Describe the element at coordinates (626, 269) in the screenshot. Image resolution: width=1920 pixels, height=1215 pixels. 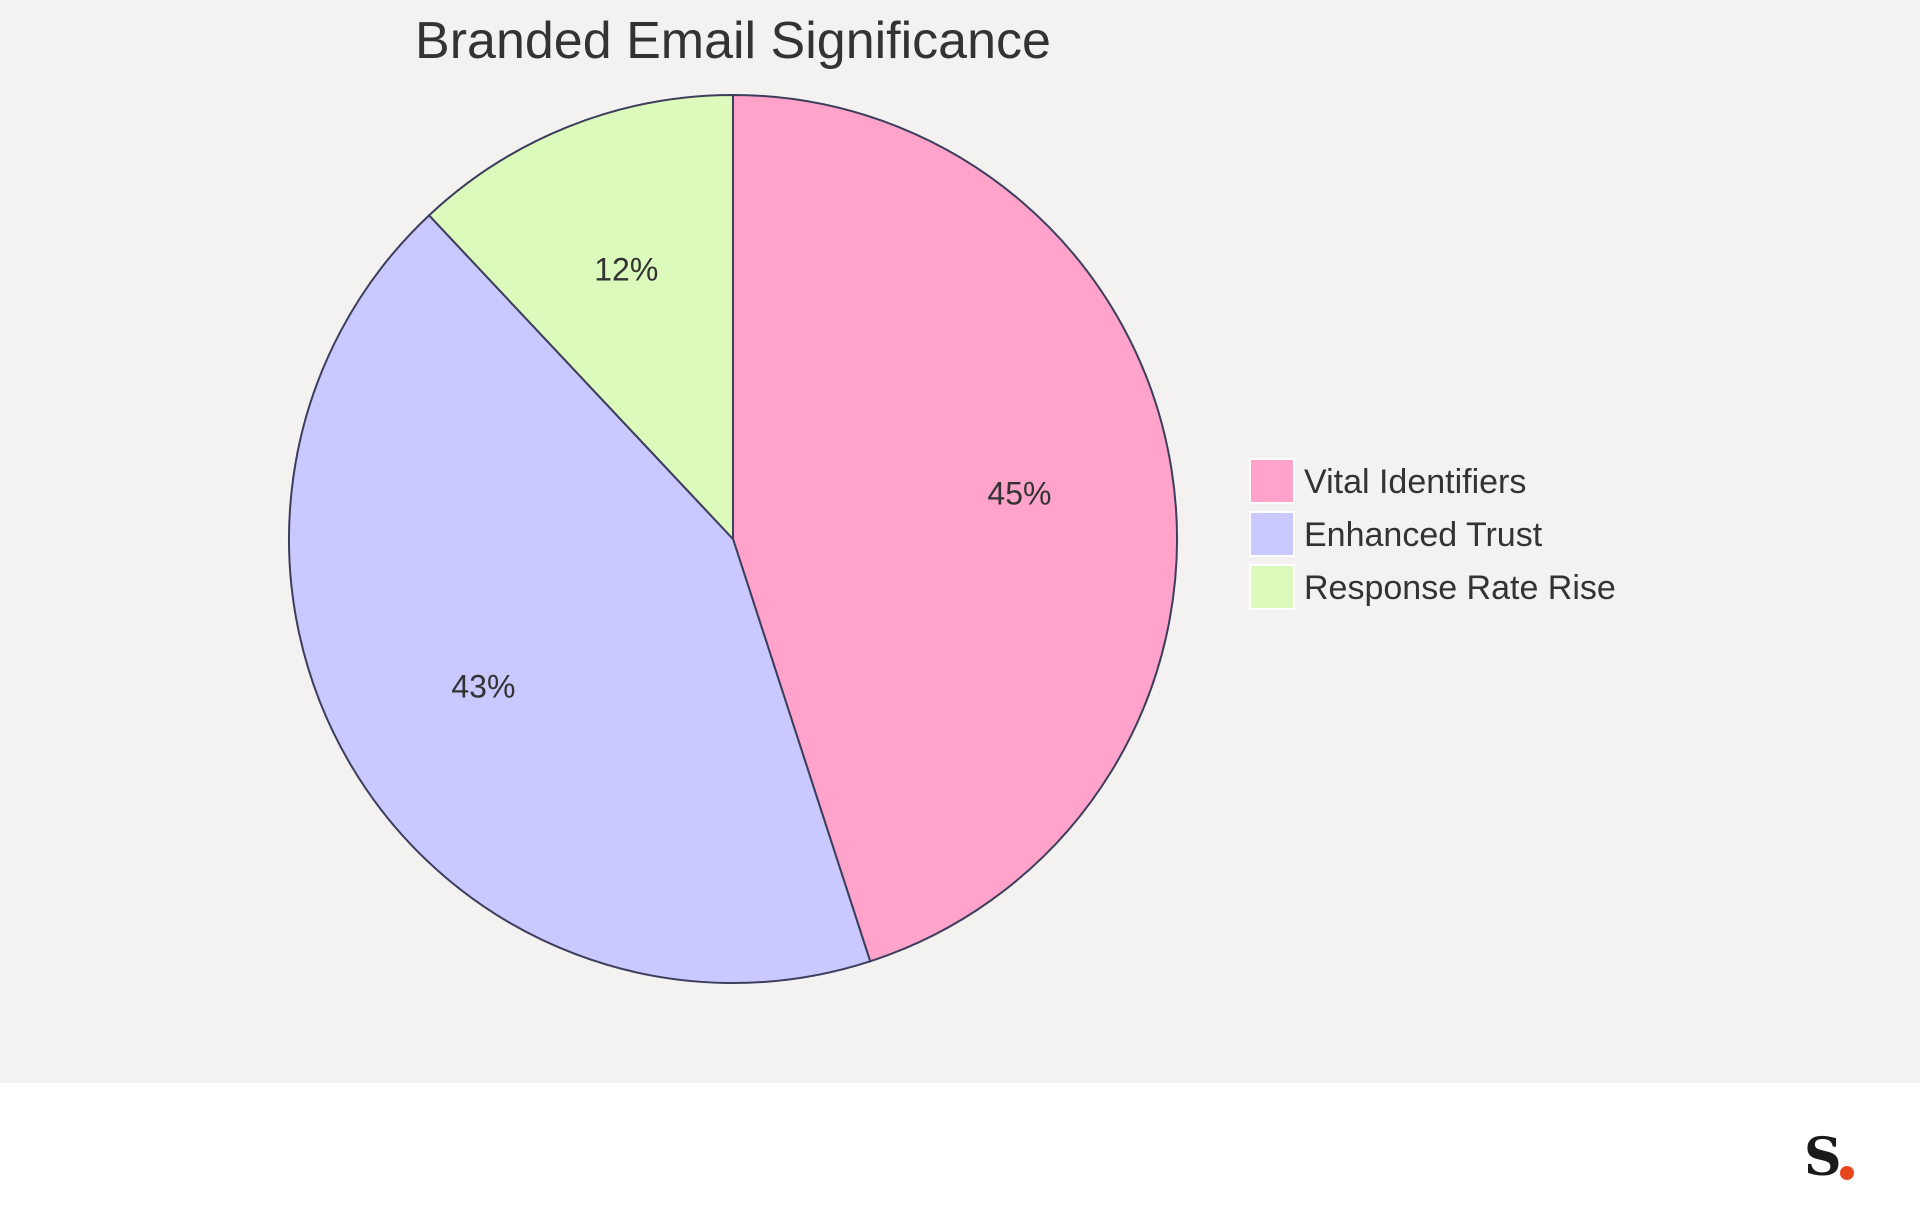
I see `slice-label: 12%` at that location.